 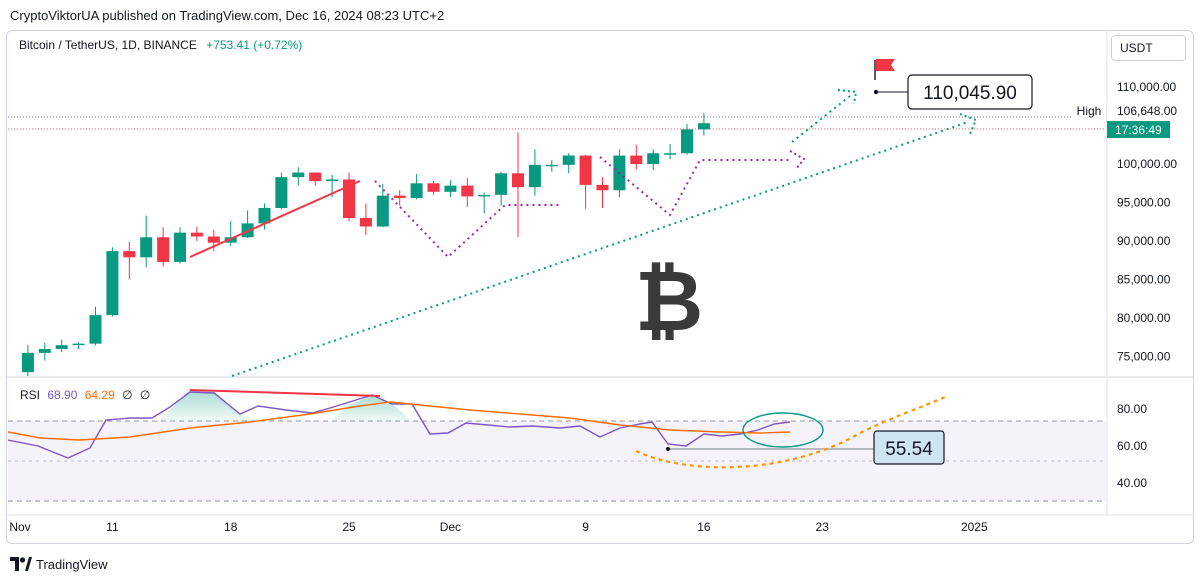 I want to click on time-tick-label: Nov, so click(x=19, y=527).